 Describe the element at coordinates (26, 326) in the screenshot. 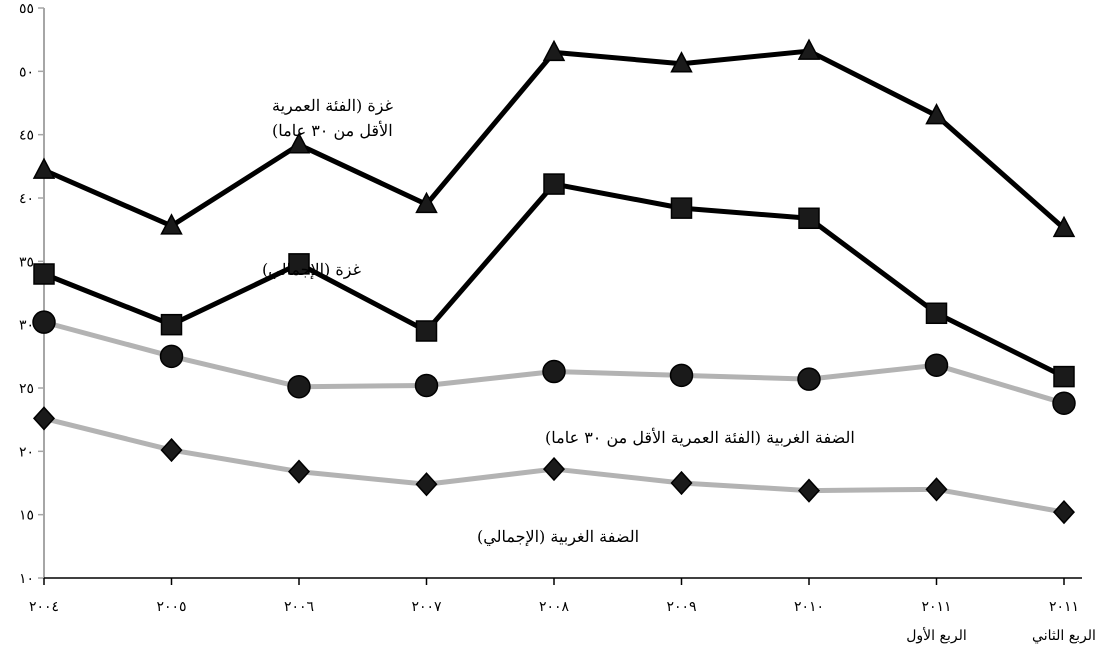

I see `y-tick-label: ٣٠` at that location.